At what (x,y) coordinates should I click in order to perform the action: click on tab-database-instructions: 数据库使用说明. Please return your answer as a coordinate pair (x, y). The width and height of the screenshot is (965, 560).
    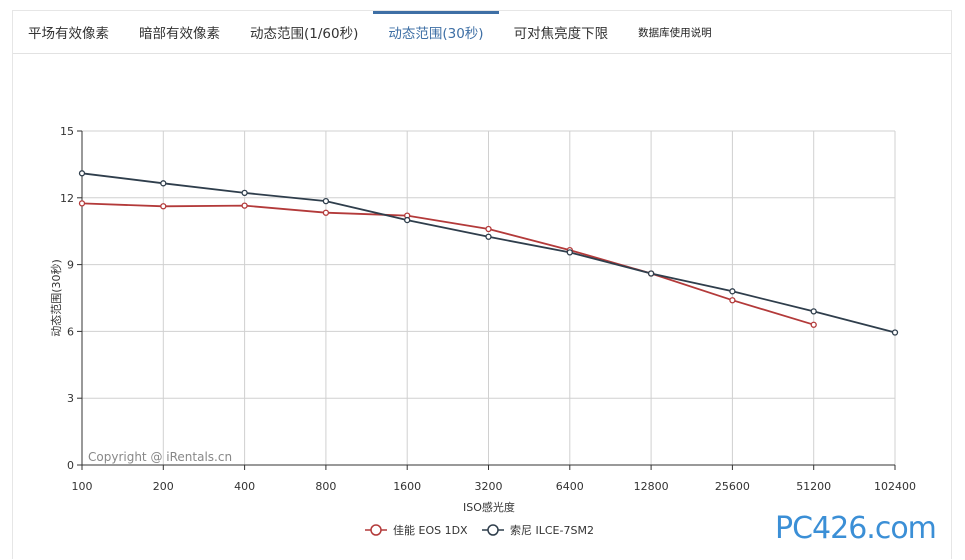
    Looking at the image, I should click on (675, 32).